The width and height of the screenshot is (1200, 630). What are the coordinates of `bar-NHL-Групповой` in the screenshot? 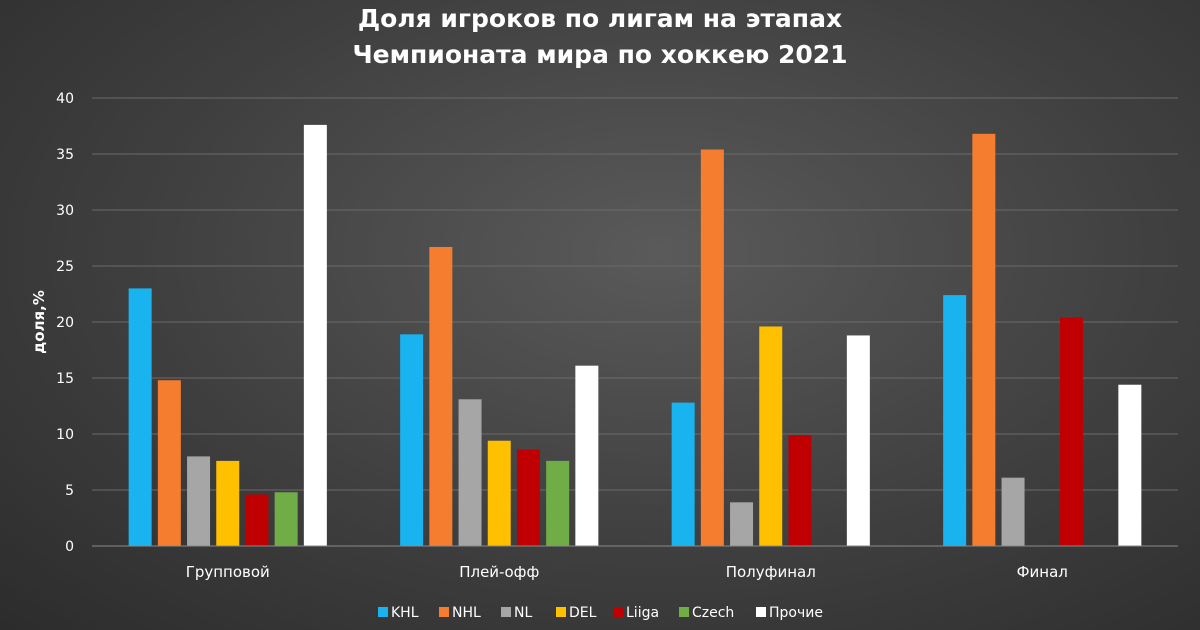 It's located at (169, 463).